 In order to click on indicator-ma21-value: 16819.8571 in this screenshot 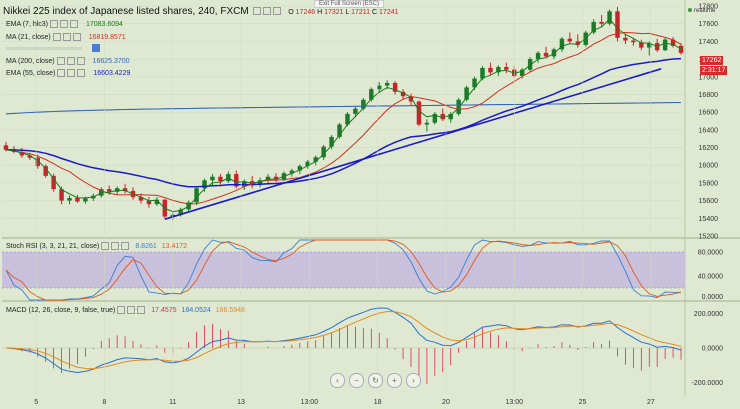, I will do `click(107, 37)`.